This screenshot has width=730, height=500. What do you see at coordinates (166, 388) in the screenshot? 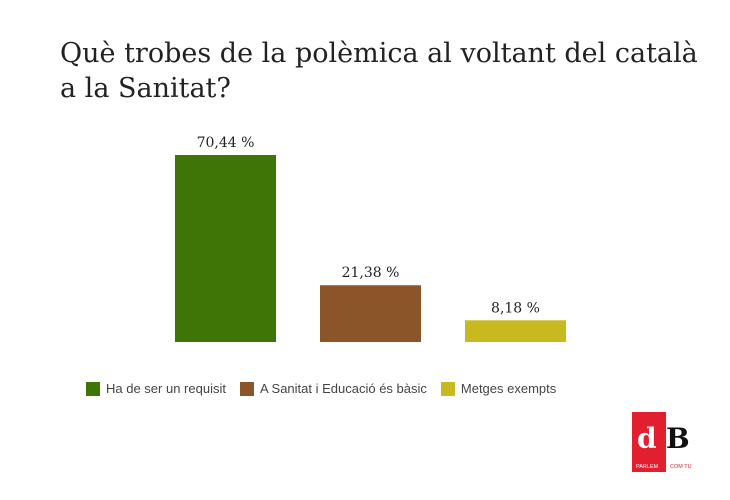
I see `legend-label: Ha de ser un requisit` at bounding box center [166, 388].